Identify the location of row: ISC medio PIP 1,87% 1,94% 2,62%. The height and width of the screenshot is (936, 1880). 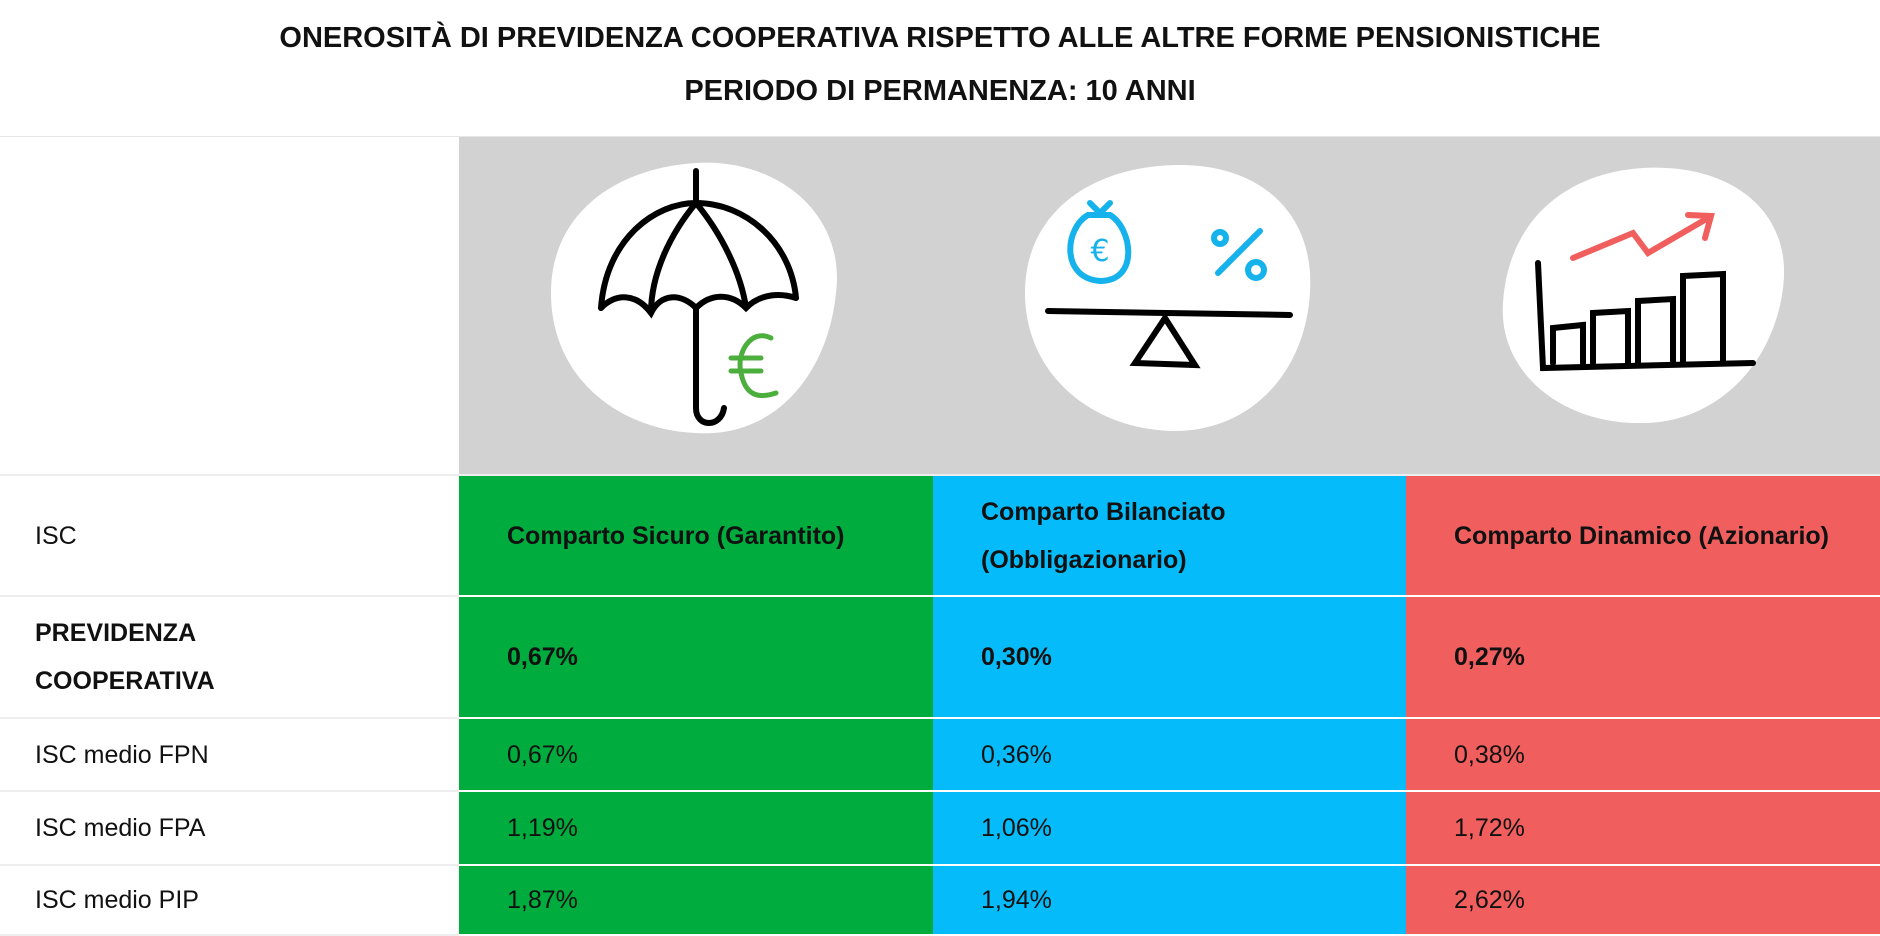
(940, 900).